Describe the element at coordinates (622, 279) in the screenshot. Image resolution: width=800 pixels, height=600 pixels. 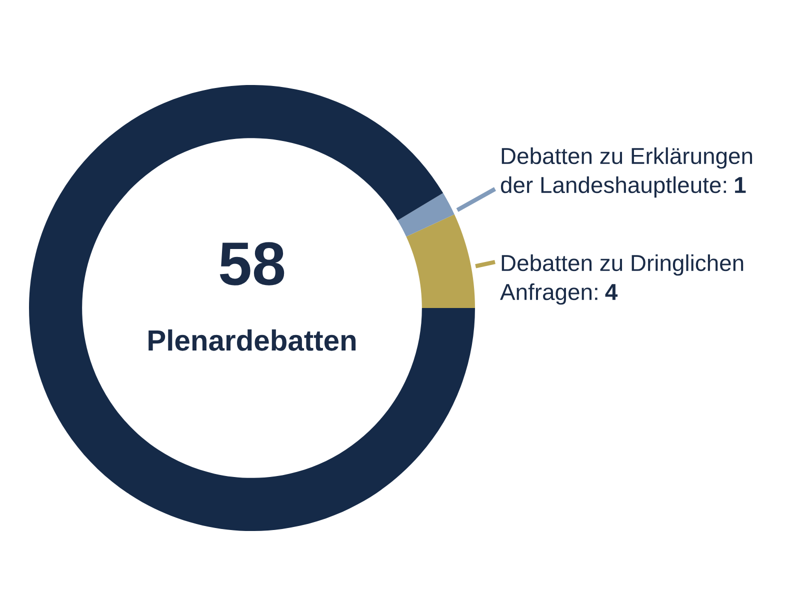
I see `slice-label: Debatten zu Dringlichen Anfragen: 4` at that location.